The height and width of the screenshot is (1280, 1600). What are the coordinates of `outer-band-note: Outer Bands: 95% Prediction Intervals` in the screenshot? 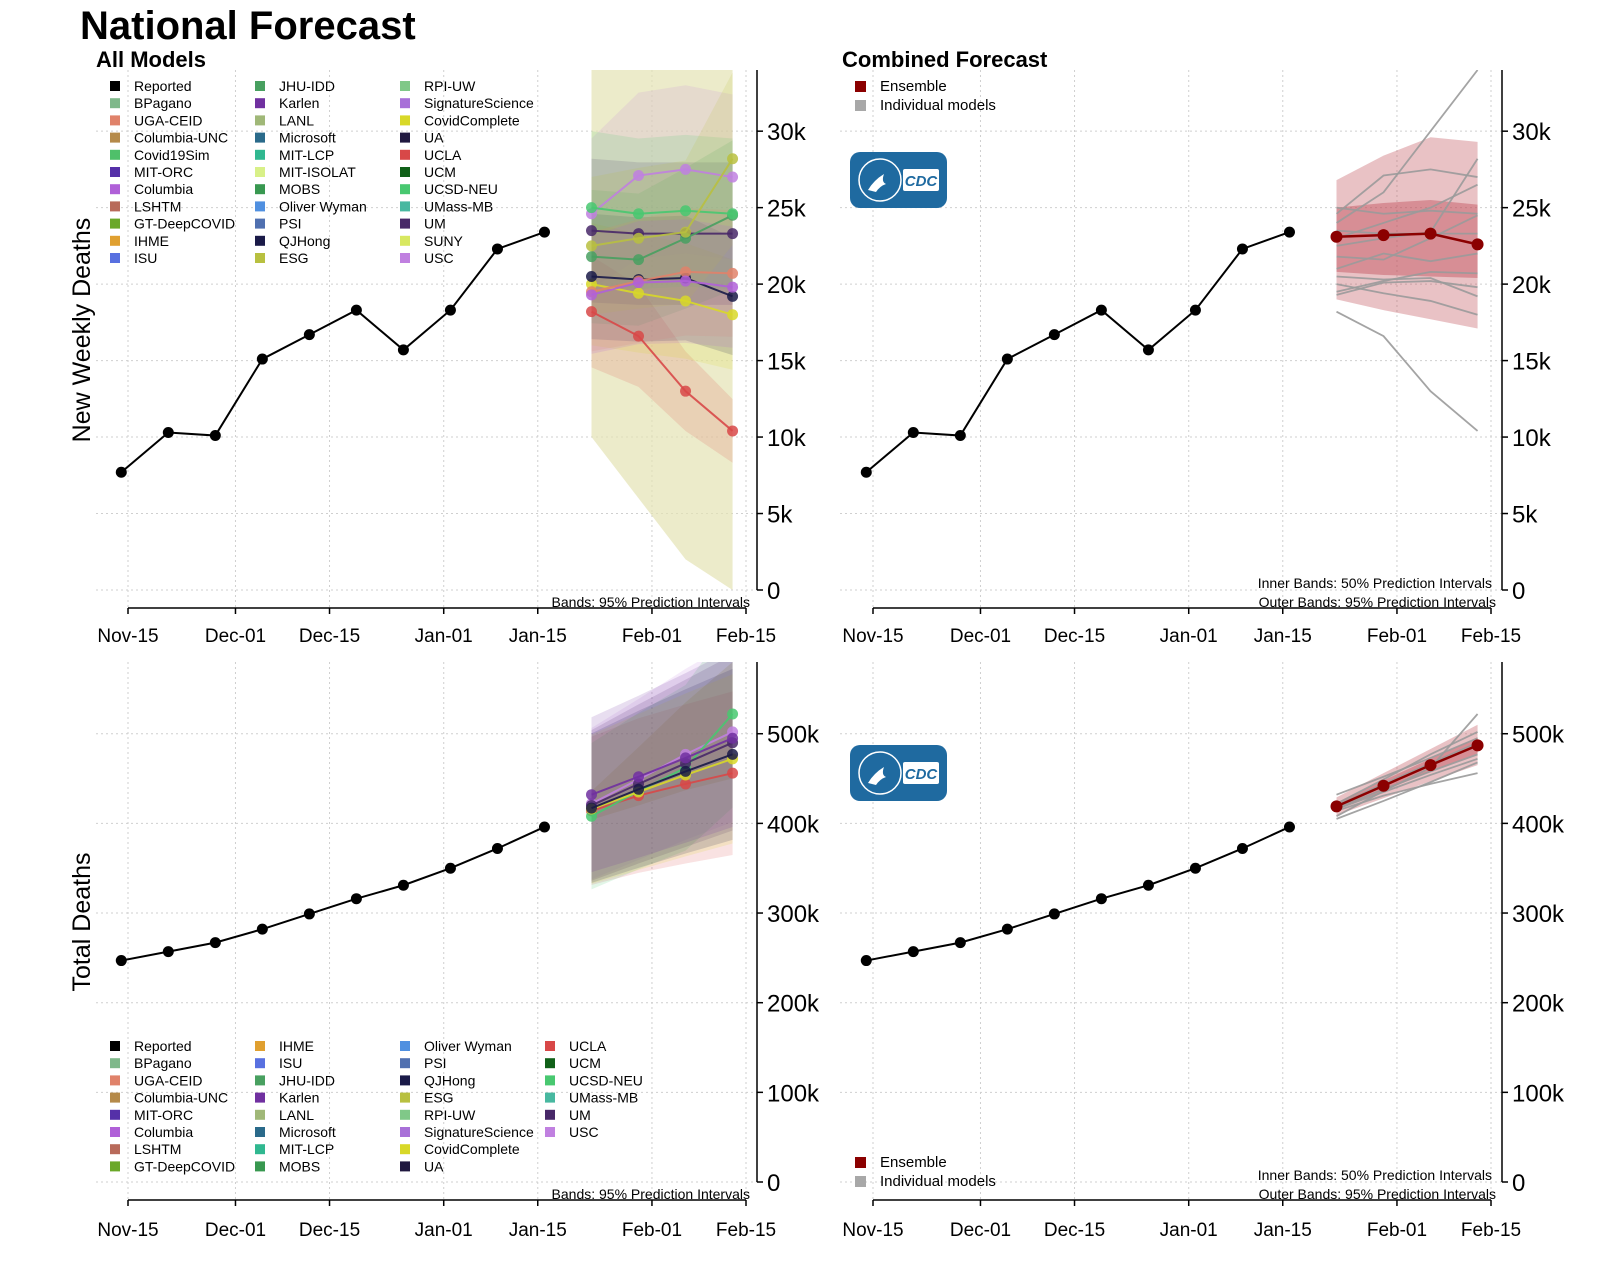 It's located at (1377, 602).